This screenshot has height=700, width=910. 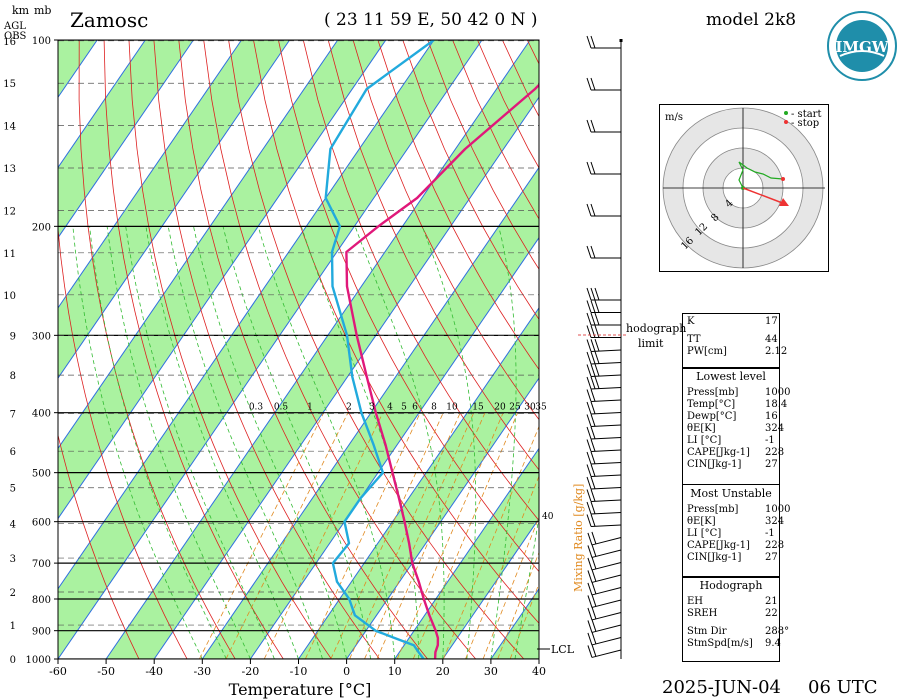 What do you see at coordinates (9, 254) in the screenshot?
I see `km-tick-label: 11` at bounding box center [9, 254].